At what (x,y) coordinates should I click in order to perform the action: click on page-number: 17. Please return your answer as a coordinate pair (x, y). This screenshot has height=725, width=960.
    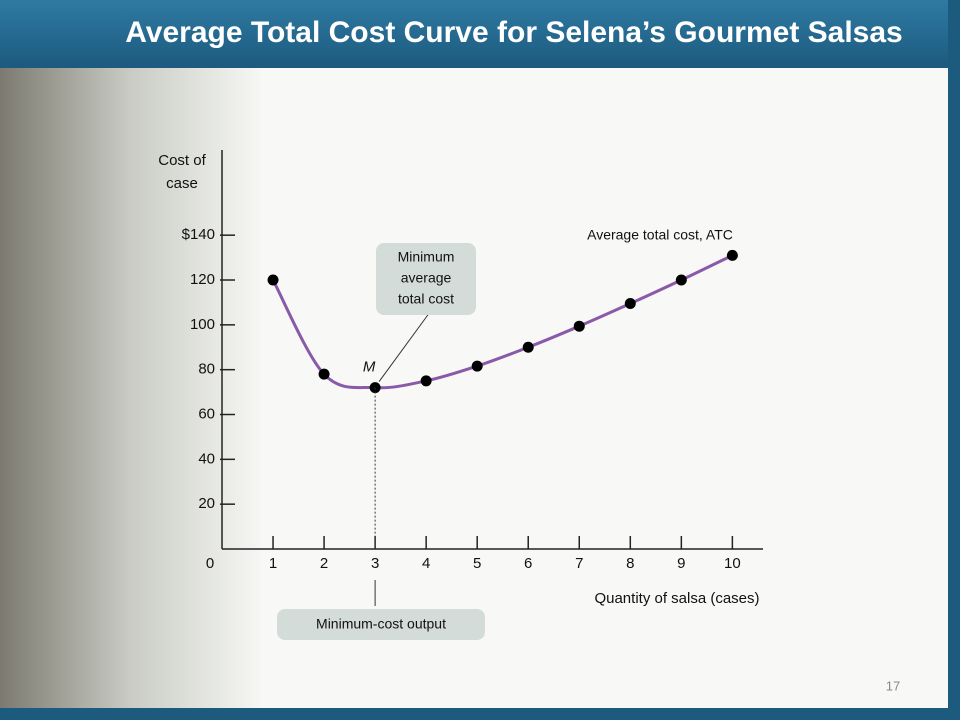
    Looking at the image, I should click on (893, 685).